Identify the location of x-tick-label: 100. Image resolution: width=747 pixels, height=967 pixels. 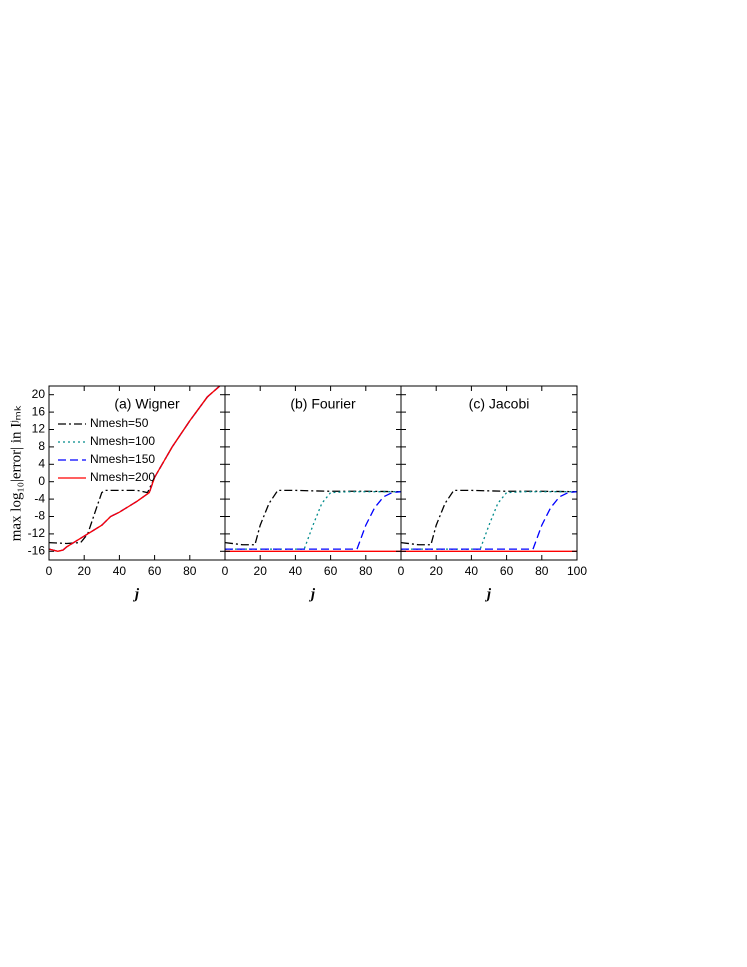
(577, 571).